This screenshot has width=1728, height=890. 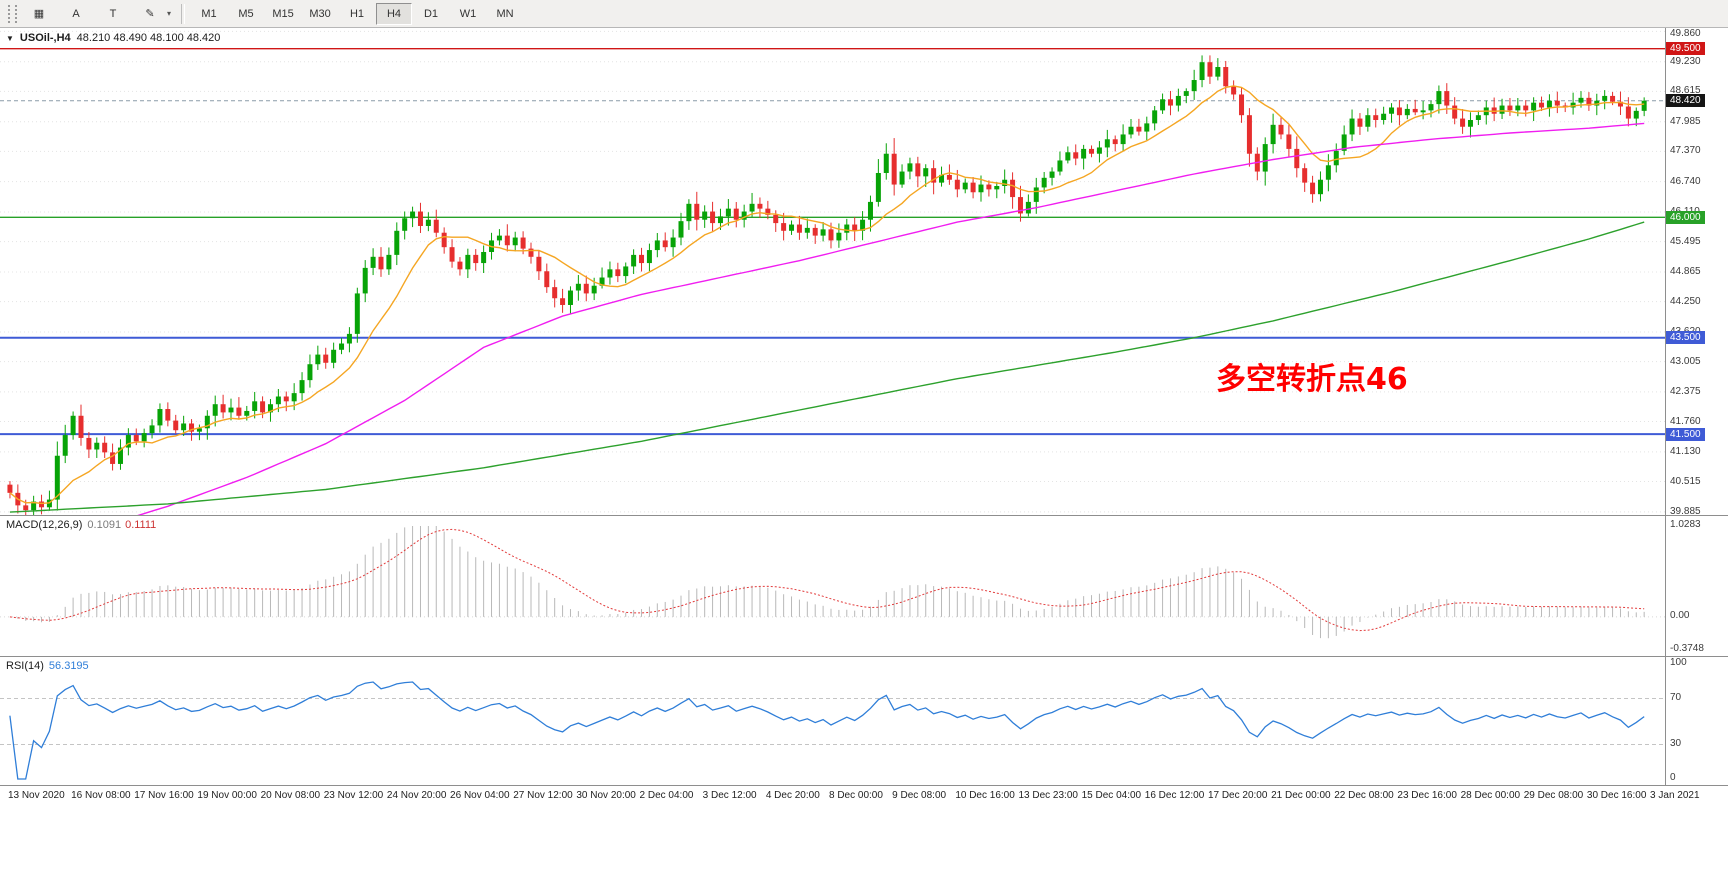 I want to click on time-label: 28 Dec 00:00, so click(x=1490, y=795).